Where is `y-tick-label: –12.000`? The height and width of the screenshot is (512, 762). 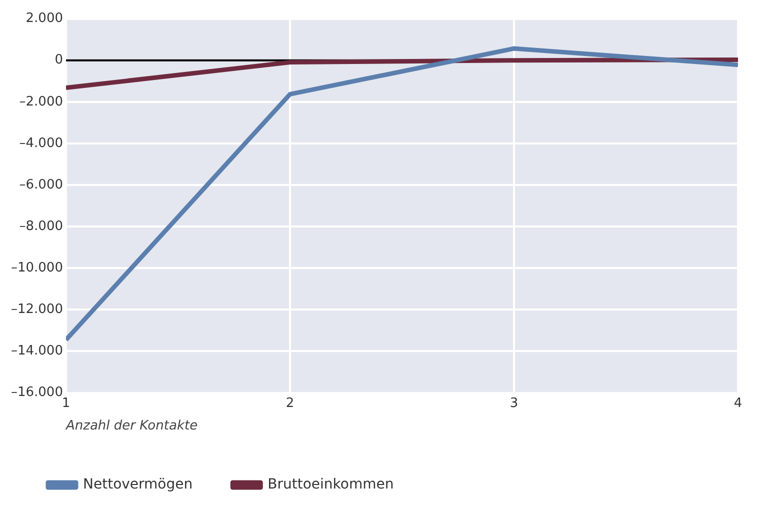
y-tick-label: –12.000 is located at coordinates (36, 310).